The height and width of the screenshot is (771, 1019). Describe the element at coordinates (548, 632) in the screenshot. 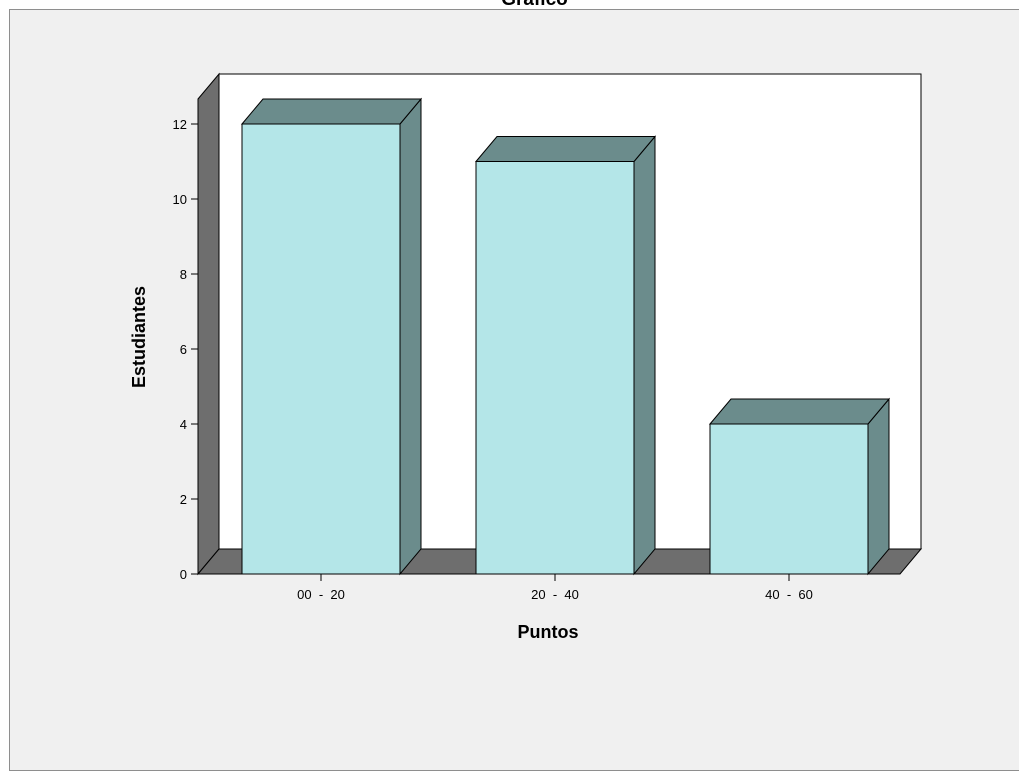

I see `x-axis-title: Puntos` at that location.